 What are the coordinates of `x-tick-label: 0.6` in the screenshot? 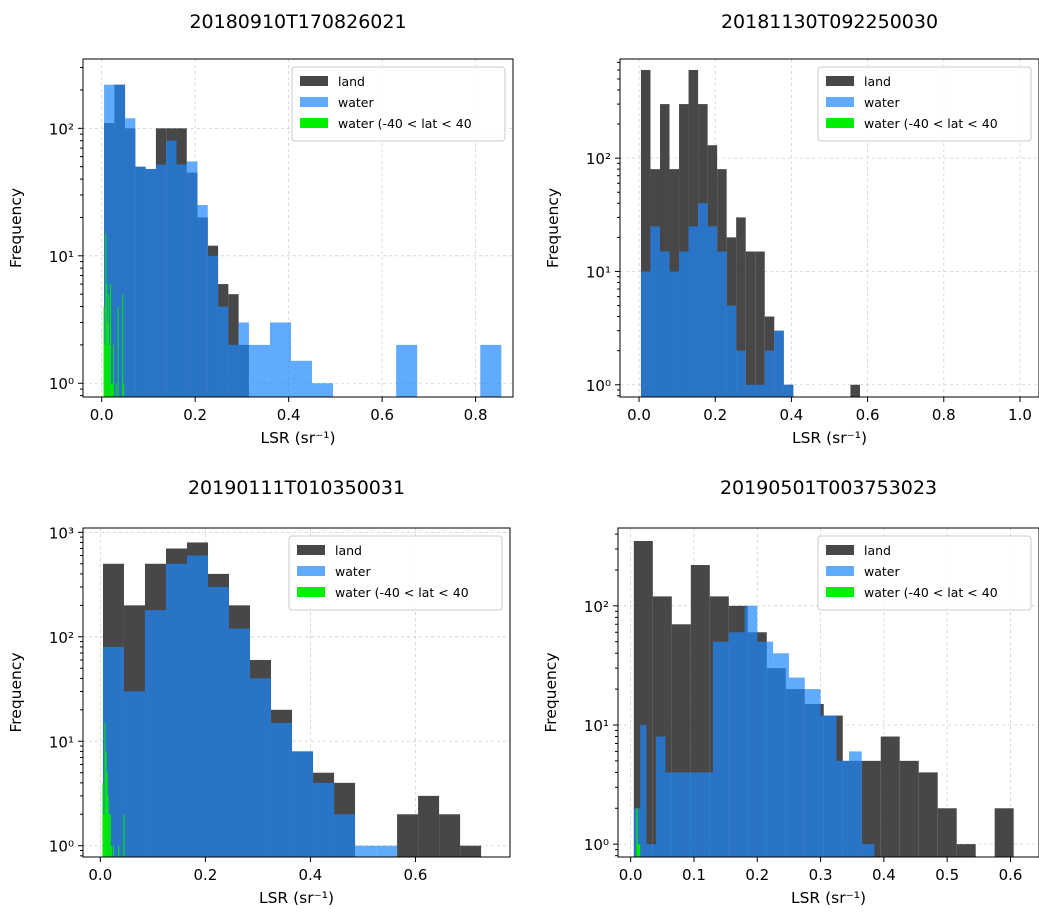 It's located at (1011, 875).